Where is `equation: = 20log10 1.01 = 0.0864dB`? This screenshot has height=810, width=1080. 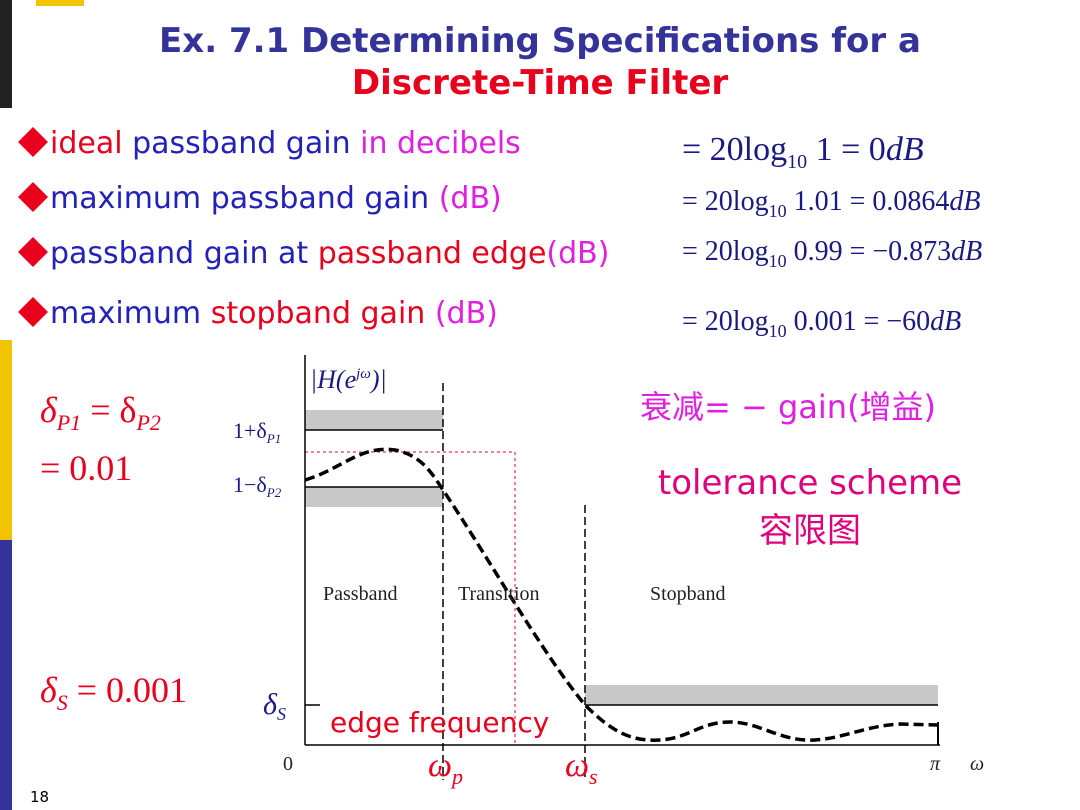 equation: = 20log10 1.01 = 0.0864dB is located at coordinates (831, 203).